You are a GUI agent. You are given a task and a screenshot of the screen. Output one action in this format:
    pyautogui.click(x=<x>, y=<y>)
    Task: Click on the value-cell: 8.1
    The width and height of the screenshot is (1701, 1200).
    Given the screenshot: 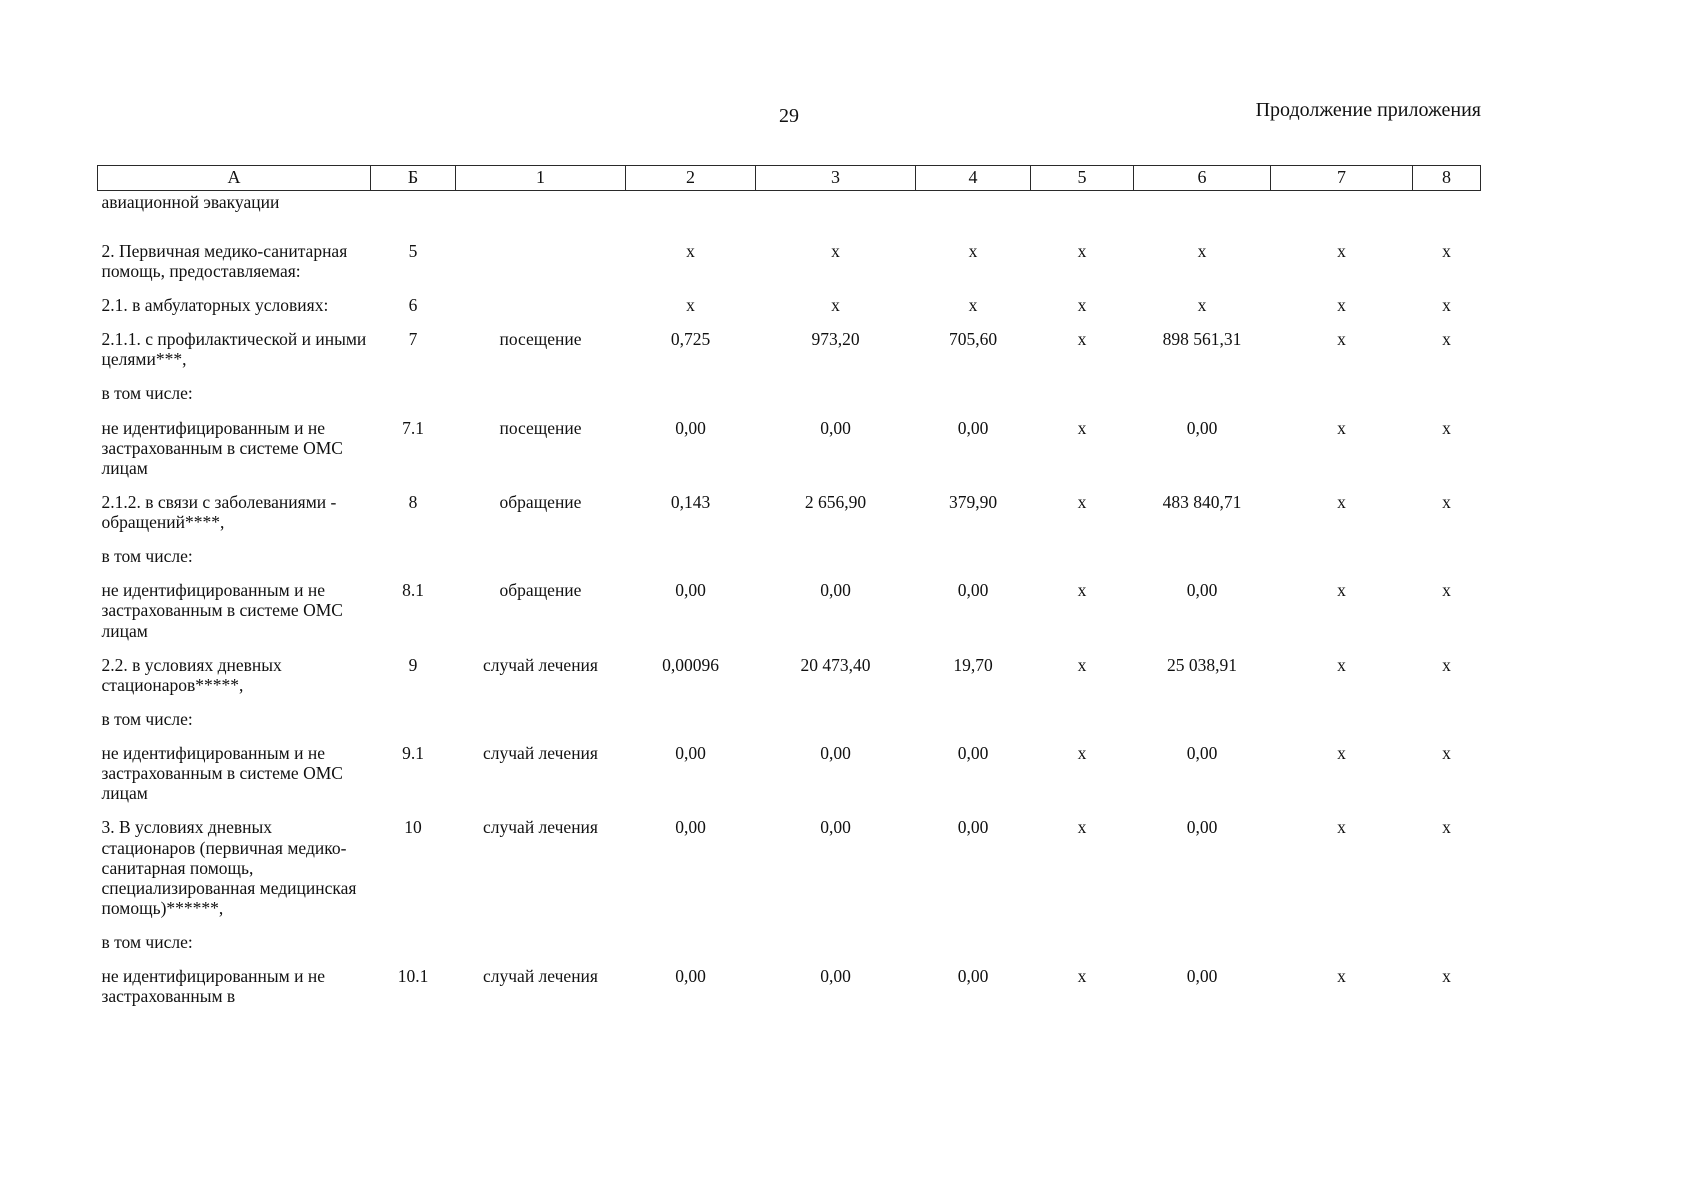 What is the action you would take?
    pyautogui.click(x=413, y=590)
    